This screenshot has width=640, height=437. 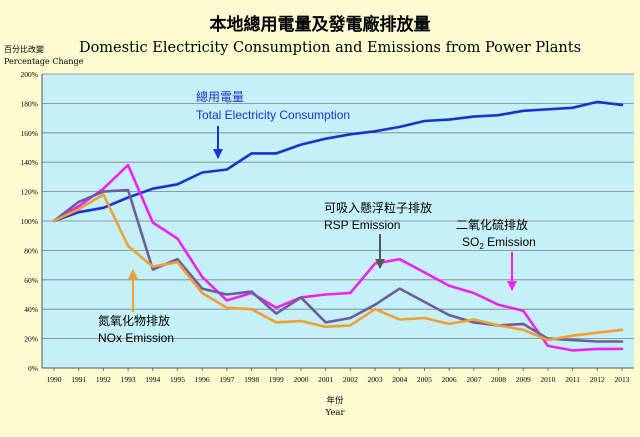 What do you see at coordinates (523, 379) in the screenshot?
I see `x-tick-label-2009: 2009` at bounding box center [523, 379].